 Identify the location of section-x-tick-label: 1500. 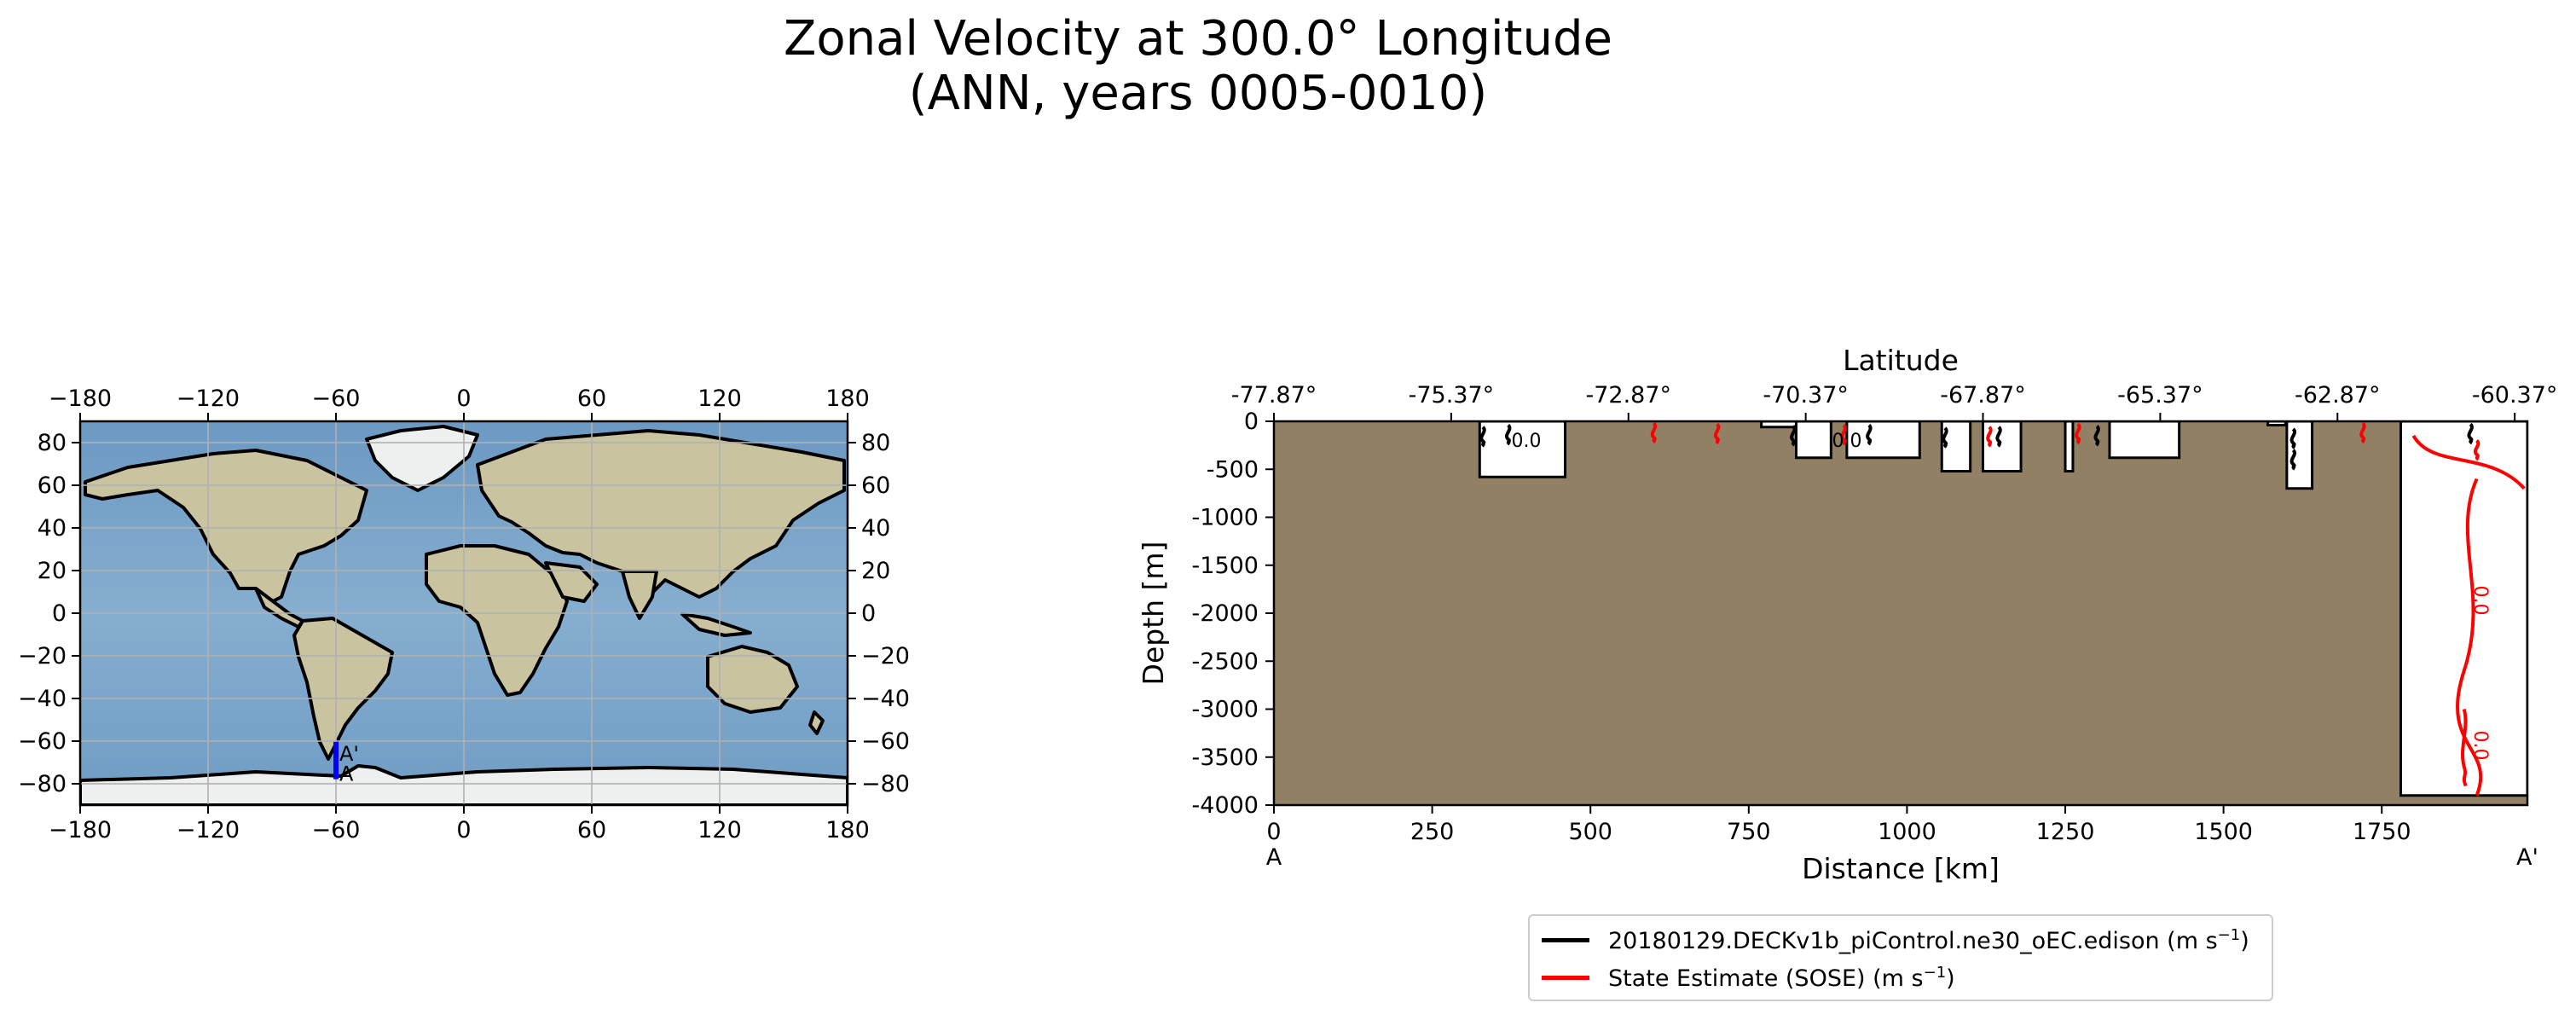
(2223, 832).